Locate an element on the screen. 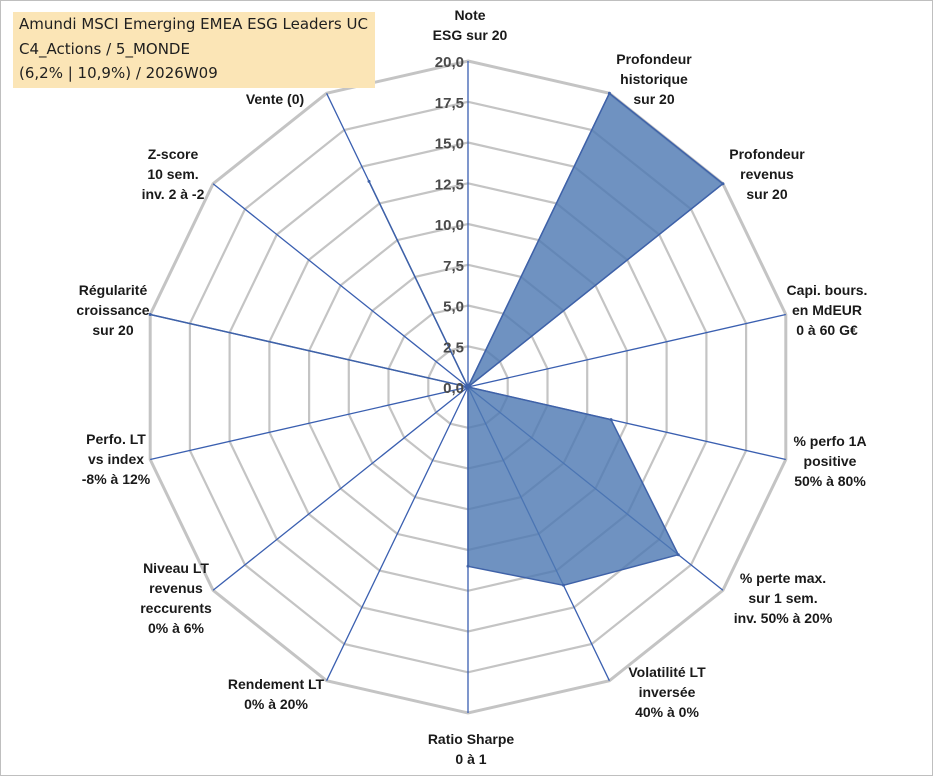 The image size is (933, 777). axis-label-line: positive is located at coordinates (830, 461).